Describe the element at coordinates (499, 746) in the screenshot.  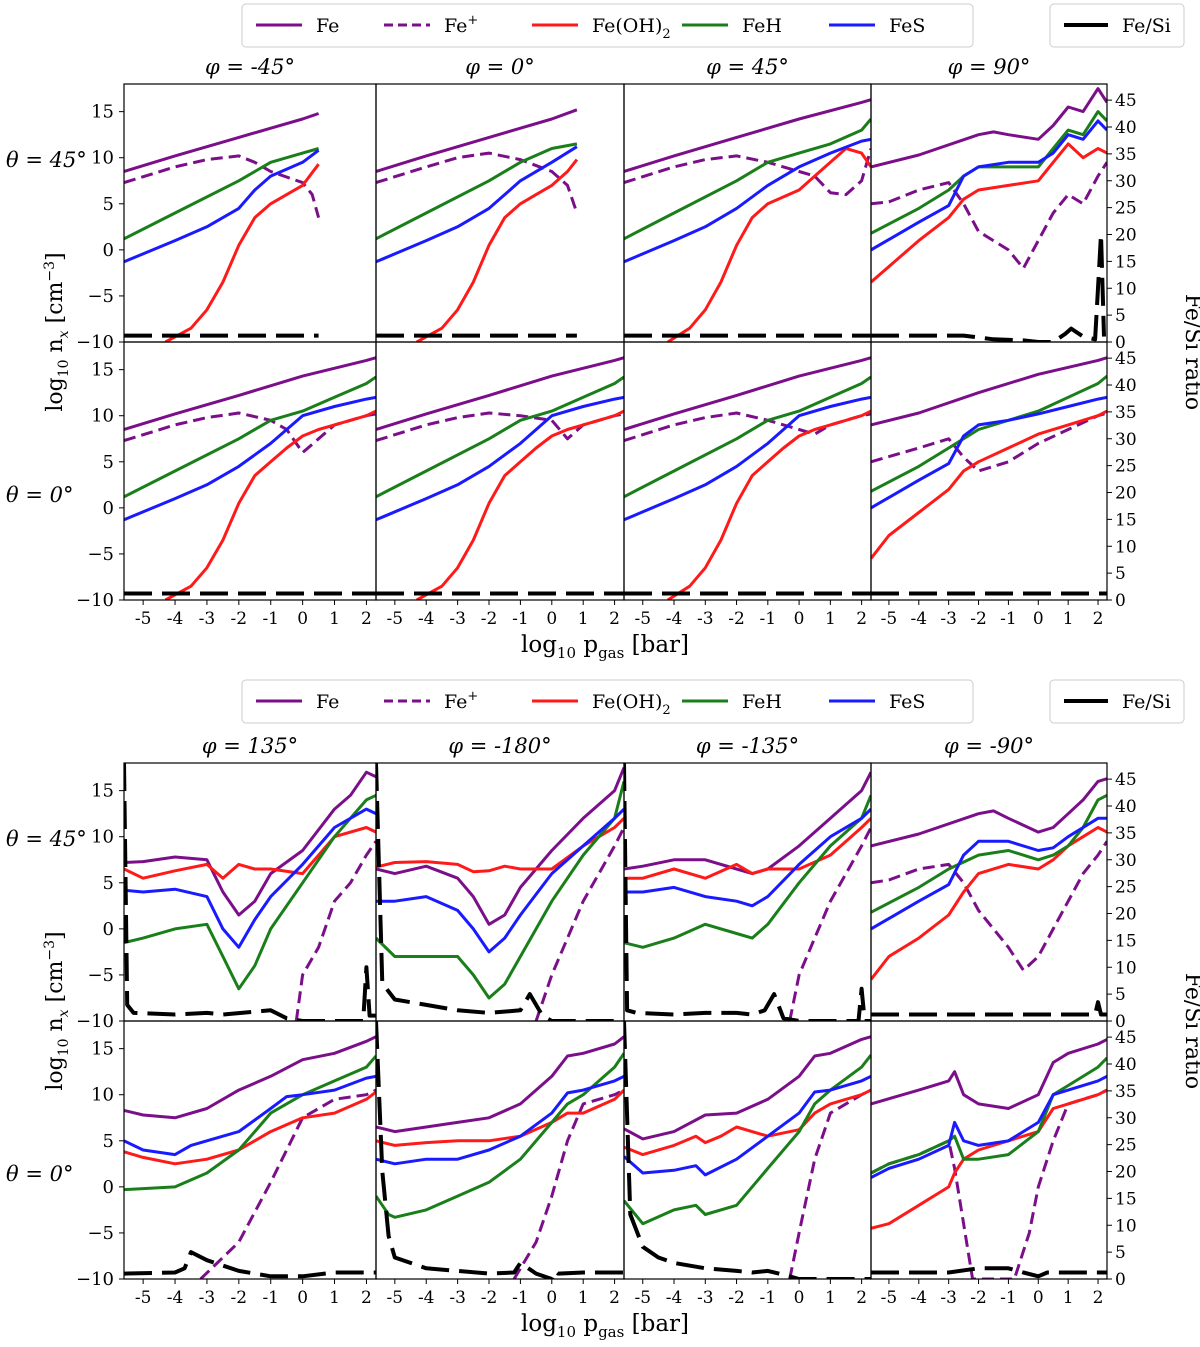
I see `column-title: φ = -180°` at that location.